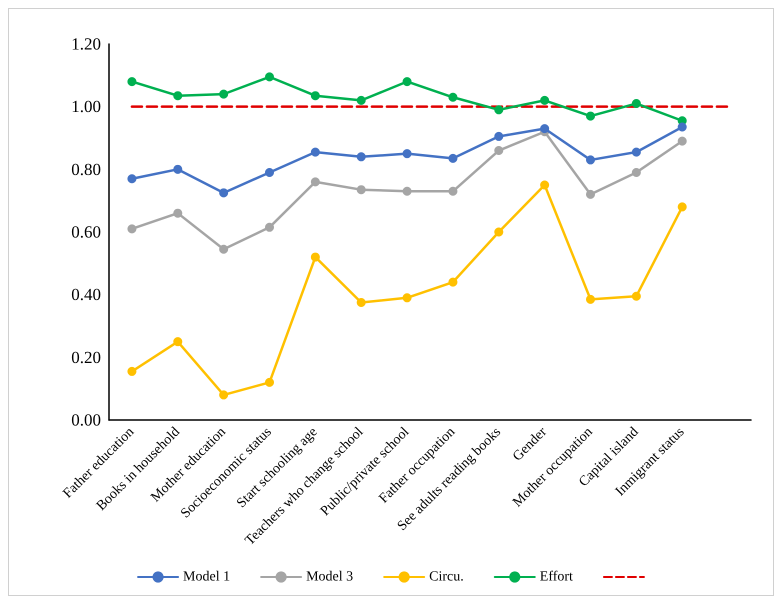 Image resolution: width=784 pixels, height=606 pixels. Describe the element at coordinates (446, 577) in the screenshot. I see `legend-label: Circu.` at that location.